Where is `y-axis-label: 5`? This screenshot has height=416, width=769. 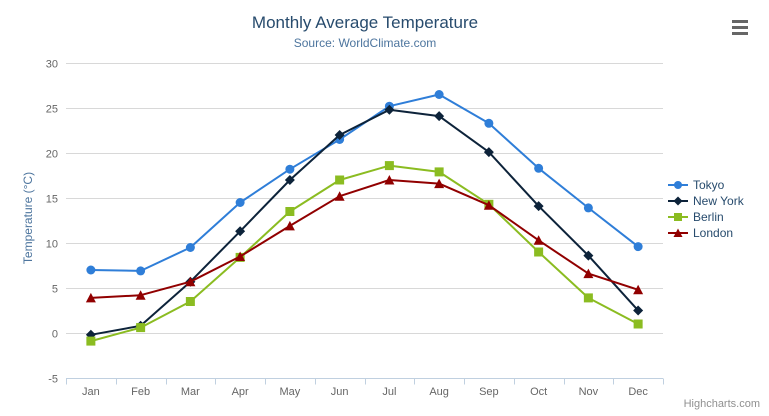
y-axis-label: 5 is located at coordinates (55, 290).